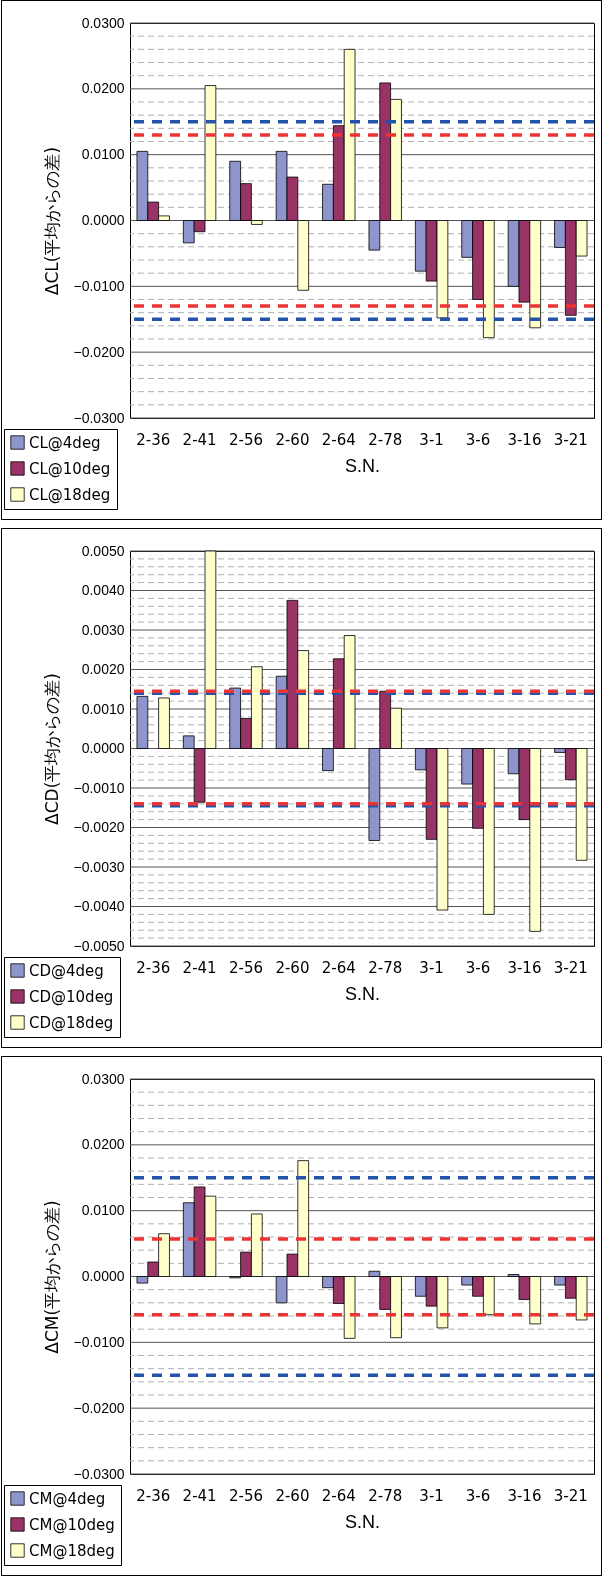  Describe the element at coordinates (70, 494) in the screenshot. I see `legend-label: CL@18deg` at that location.